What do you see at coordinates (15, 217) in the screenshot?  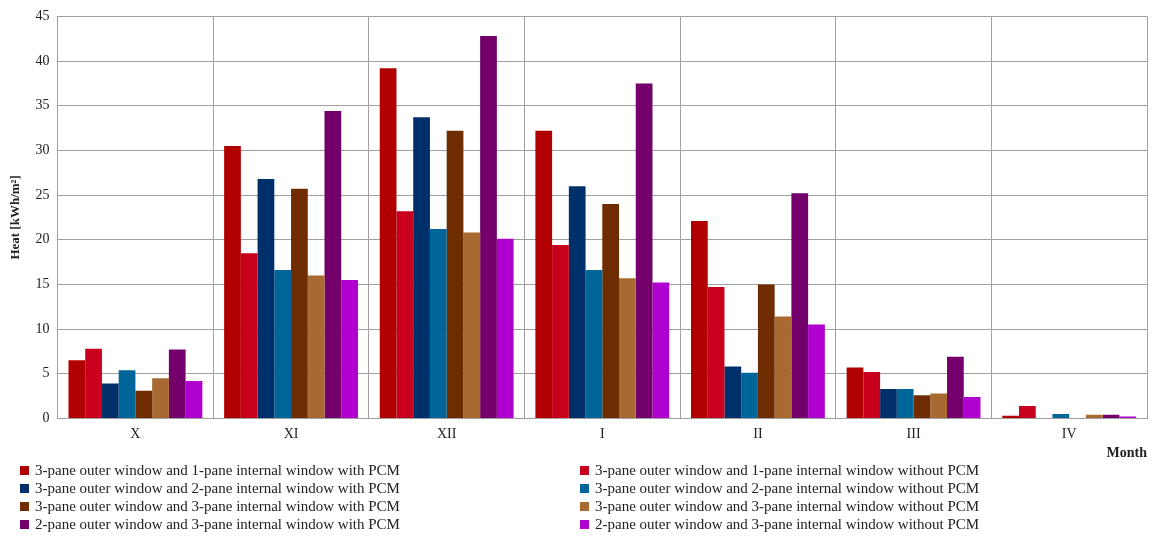 I see `y-axis-title: Heat [kWh/m²]` at bounding box center [15, 217].